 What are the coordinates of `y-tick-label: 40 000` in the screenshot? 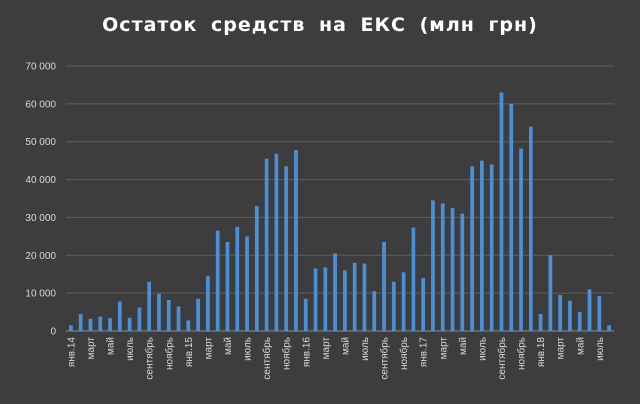 It's located at (40, 180).